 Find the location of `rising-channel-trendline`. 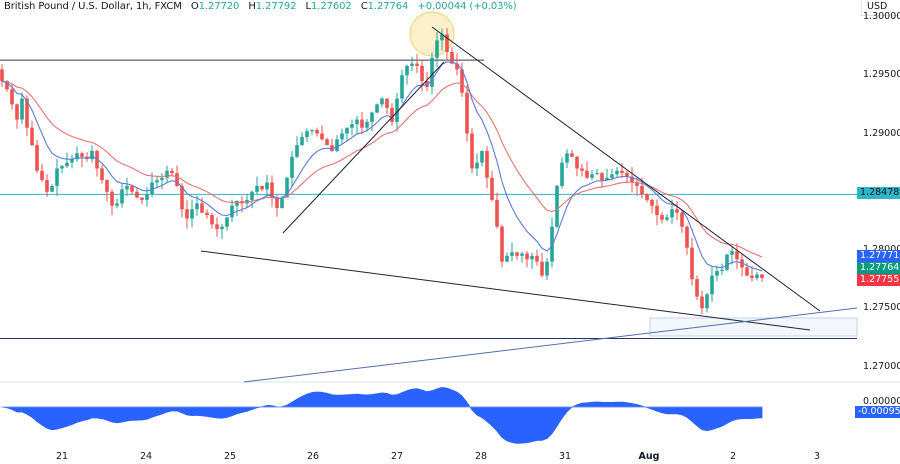

rising-channel-trendline is located at coordinates (363, 147).